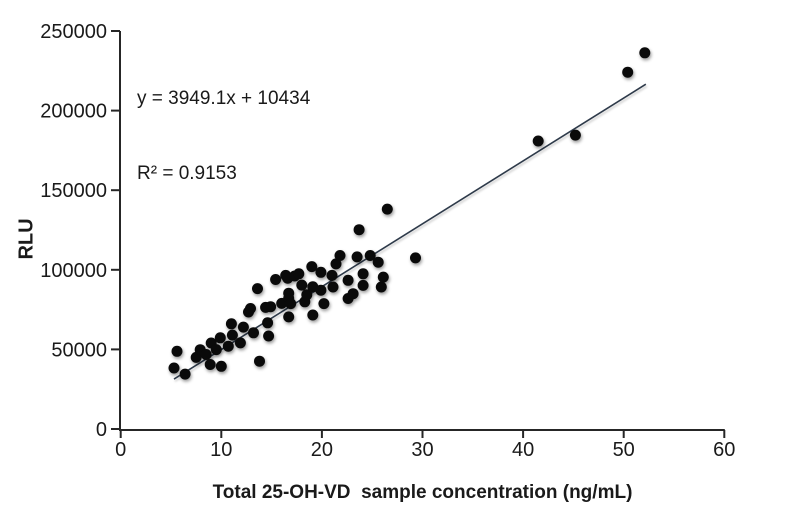 This screenshot has height=519, width=803. I want to click on x-tick-label: 40, so click(523, 450).